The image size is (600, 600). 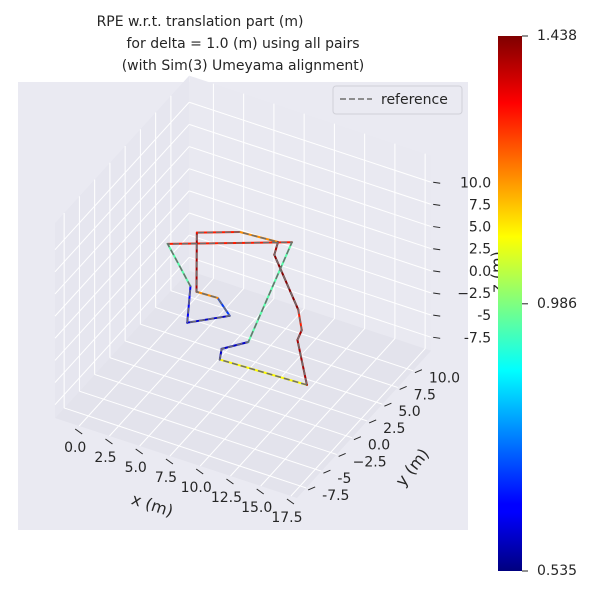 I want to click on colorbar-tick-label: 1.438, so click(x=557, y=36).